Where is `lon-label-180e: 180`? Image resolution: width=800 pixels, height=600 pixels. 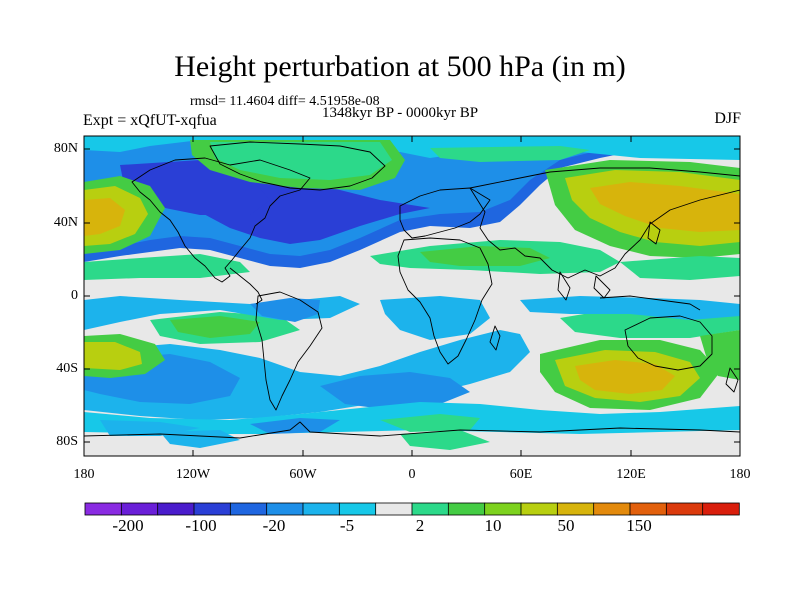
lon-label-180e: 180 is located at coordinates (740, 474).